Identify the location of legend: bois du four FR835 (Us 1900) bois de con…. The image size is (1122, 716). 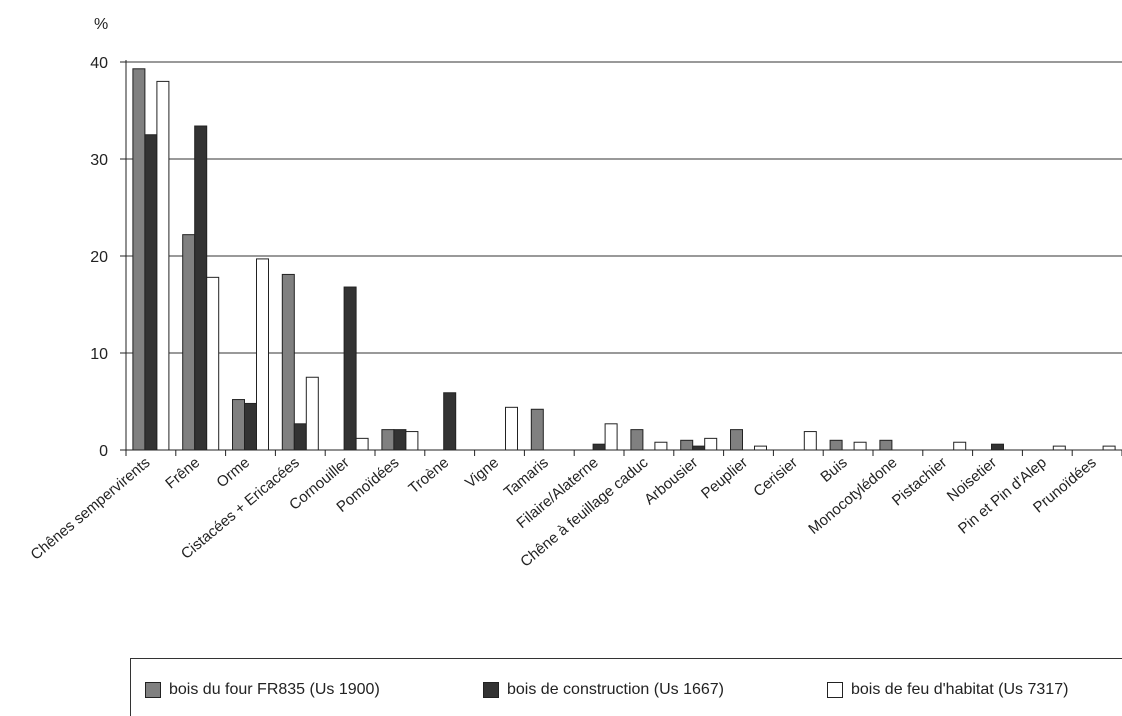
(626, 687).